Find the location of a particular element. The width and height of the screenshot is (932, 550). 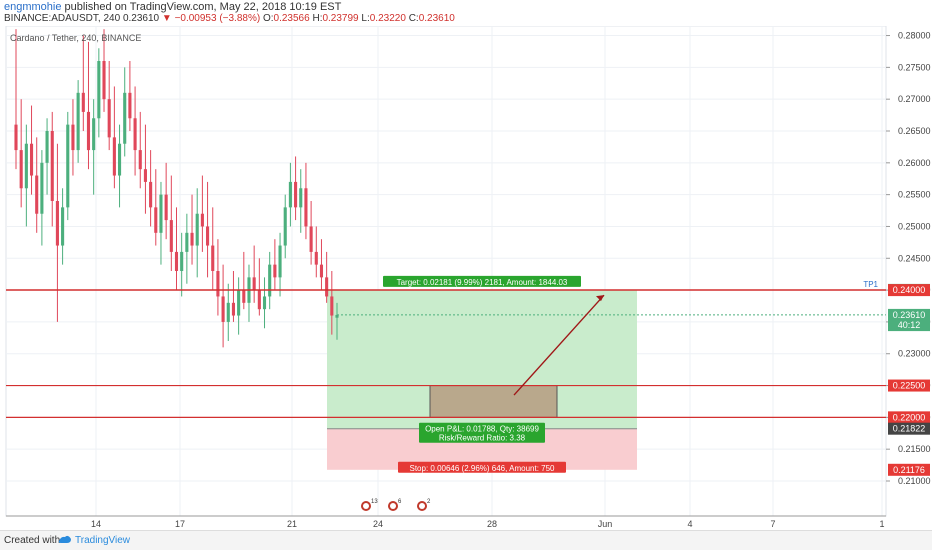

symbol-label: BINANCE:ADAUSDT, 240 is located at coordinates (62, 18).